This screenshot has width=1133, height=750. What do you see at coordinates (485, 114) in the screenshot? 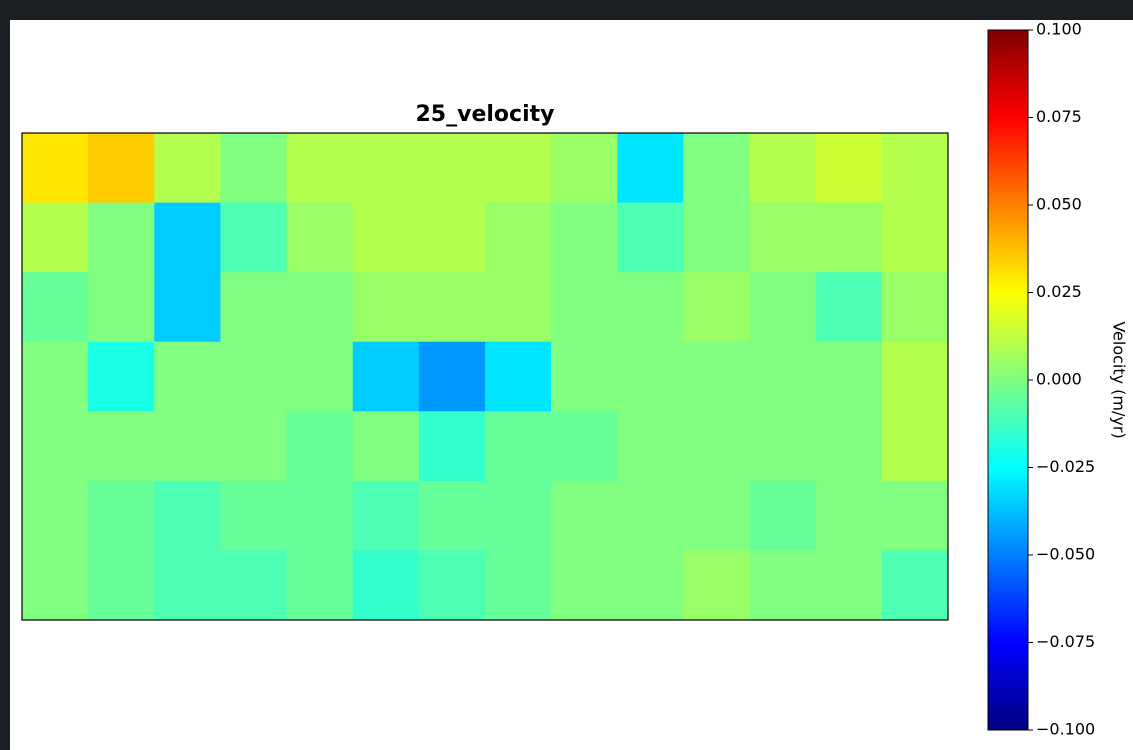
I see `chart-title: 25_velocity` at bounding box center [485, 114].